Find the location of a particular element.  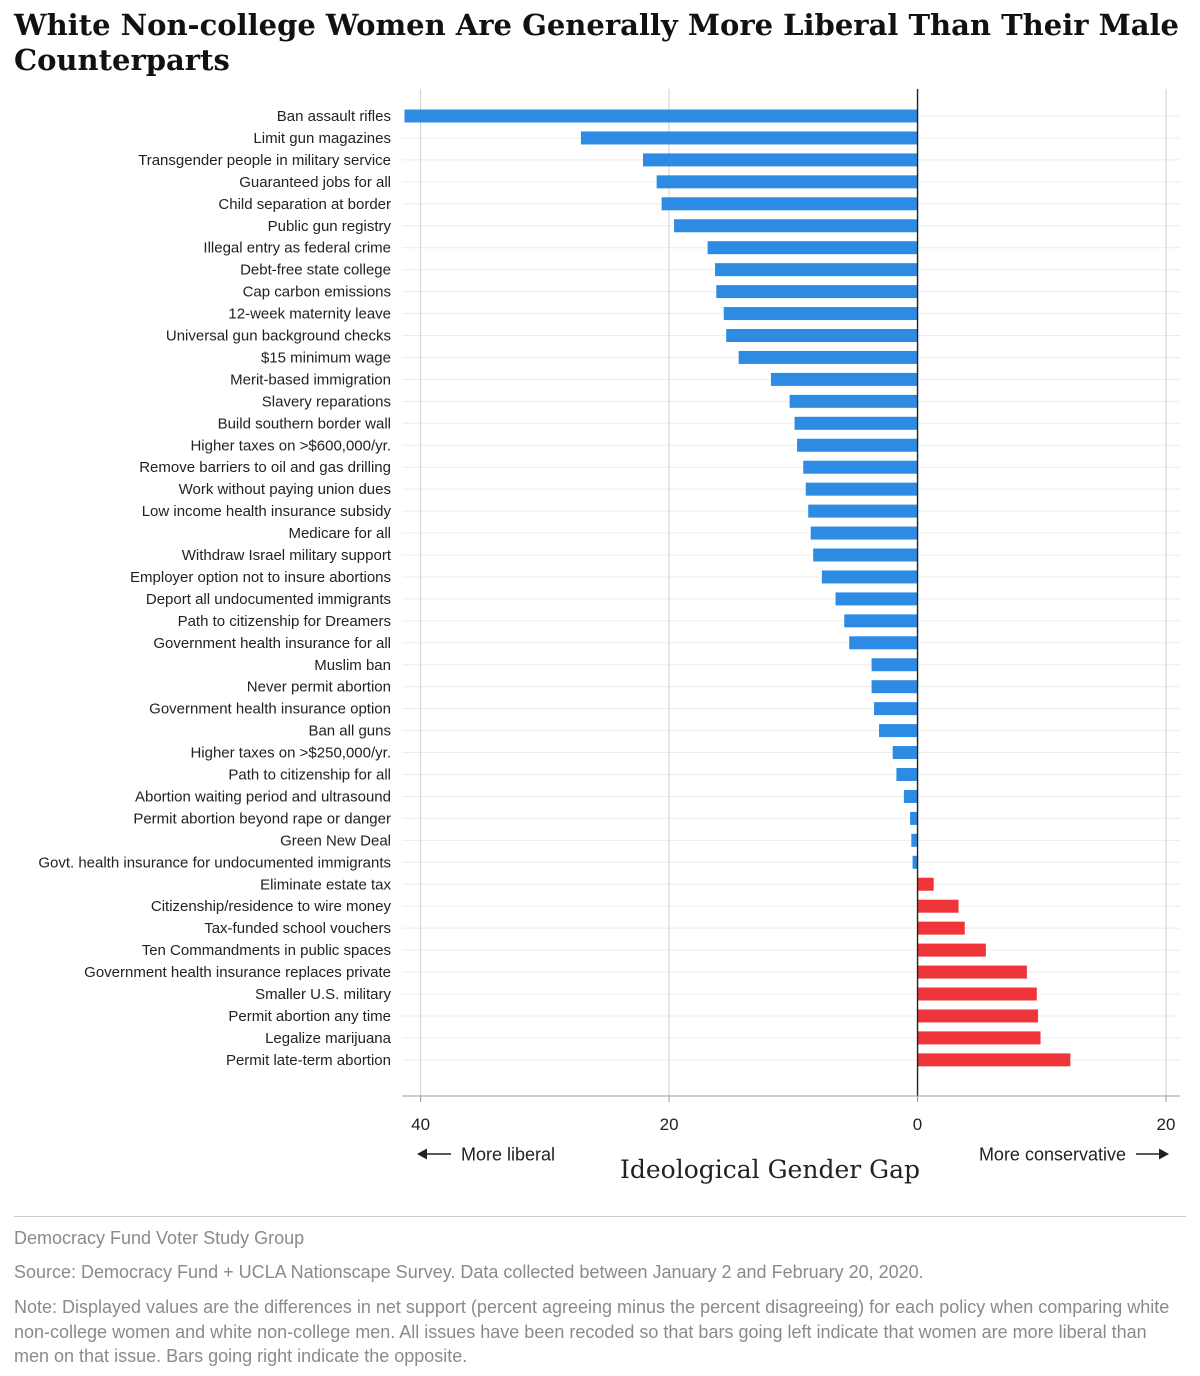

category-label: Withdraw Israel military support is located at coordinates (287, 555).